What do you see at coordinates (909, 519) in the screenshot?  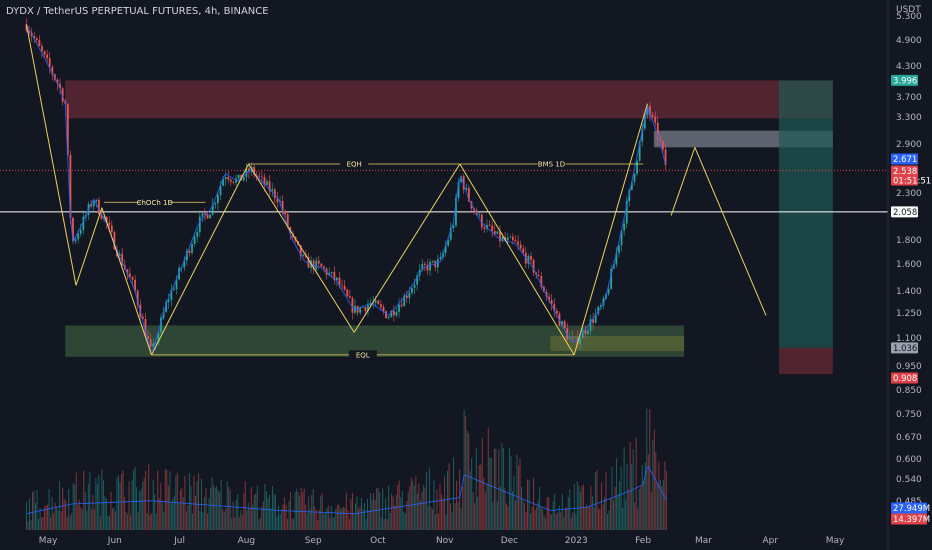 I see `volume-tag-bg` at bounding box center [909, 519].